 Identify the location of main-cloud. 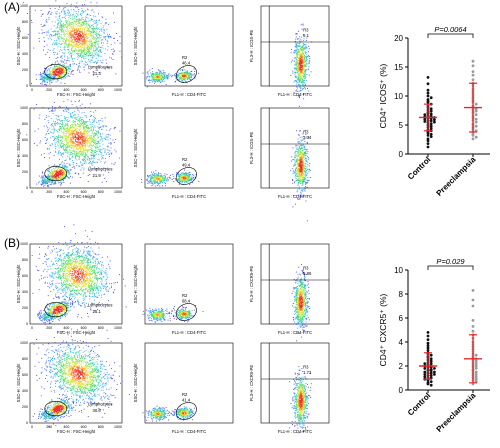
(73, 132).